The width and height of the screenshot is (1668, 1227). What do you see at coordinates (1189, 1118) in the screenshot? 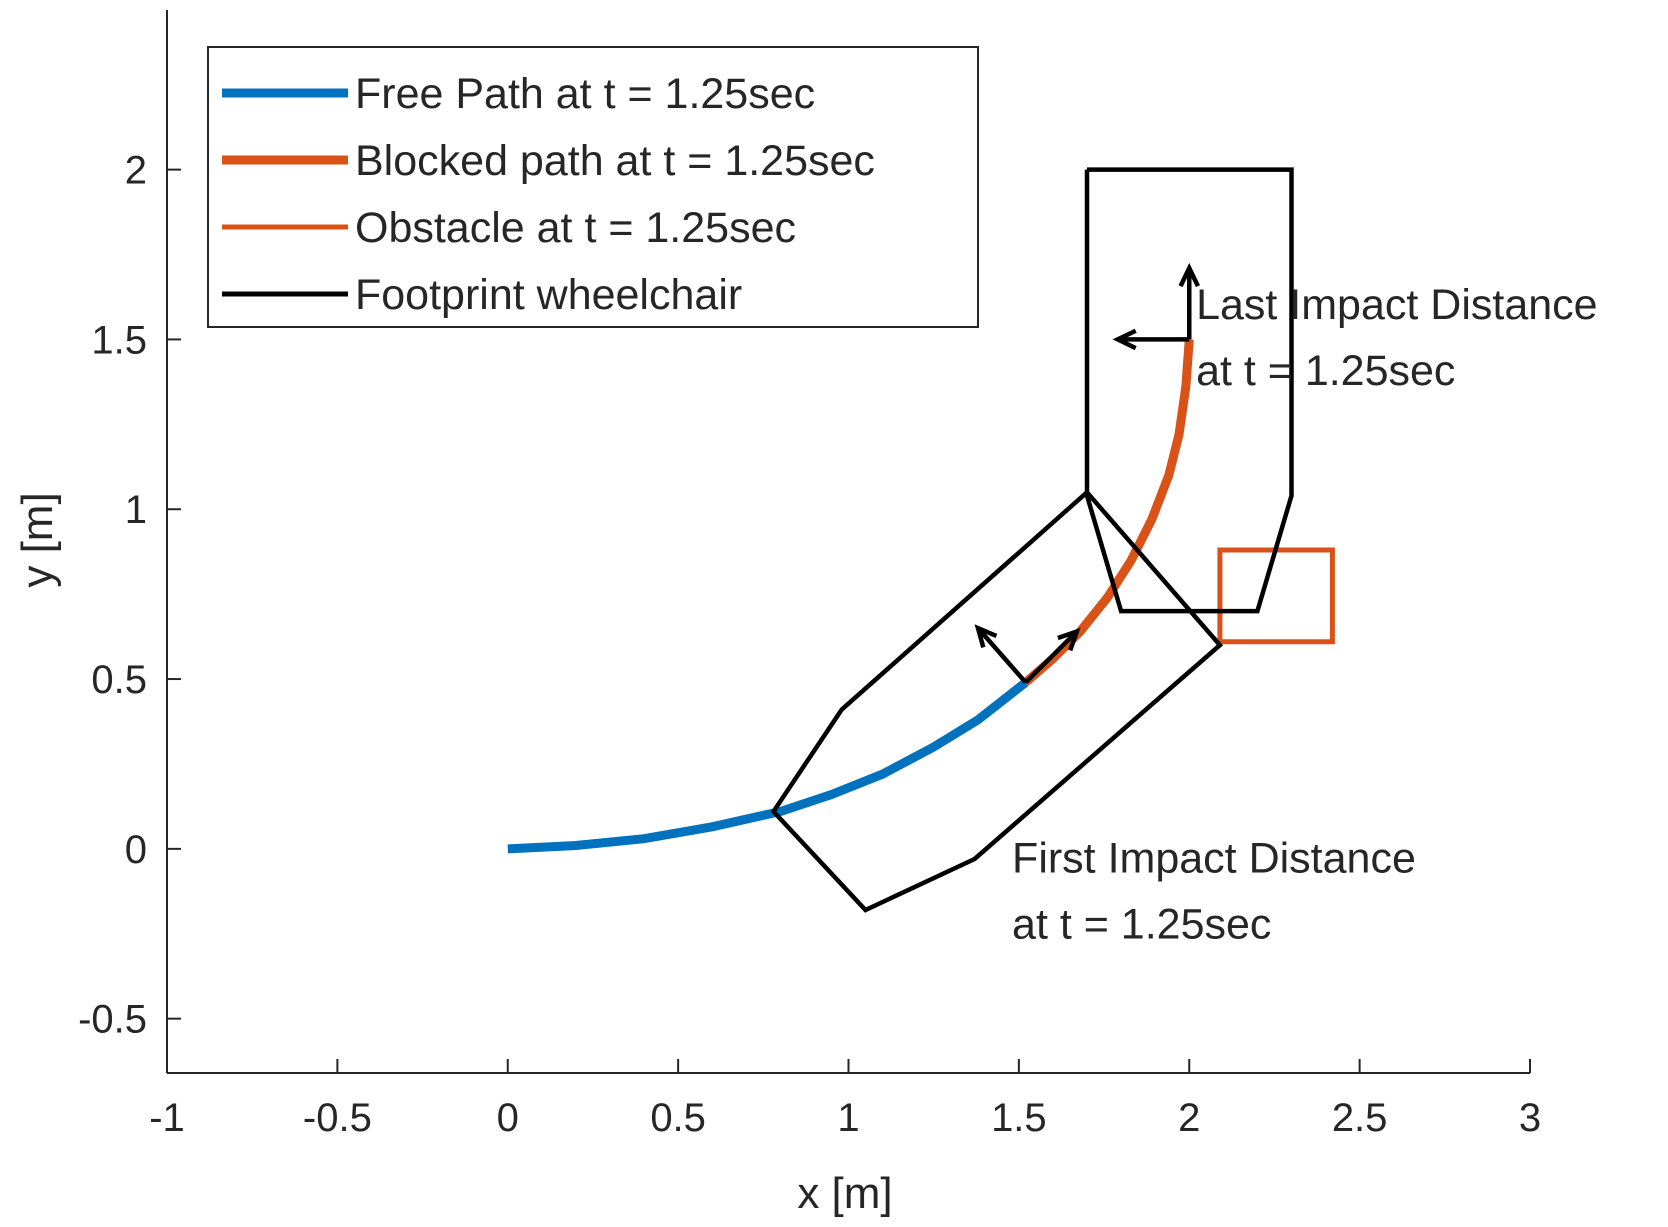
I see `x-tick-label: 2` at bounding box center [1189, 1118].